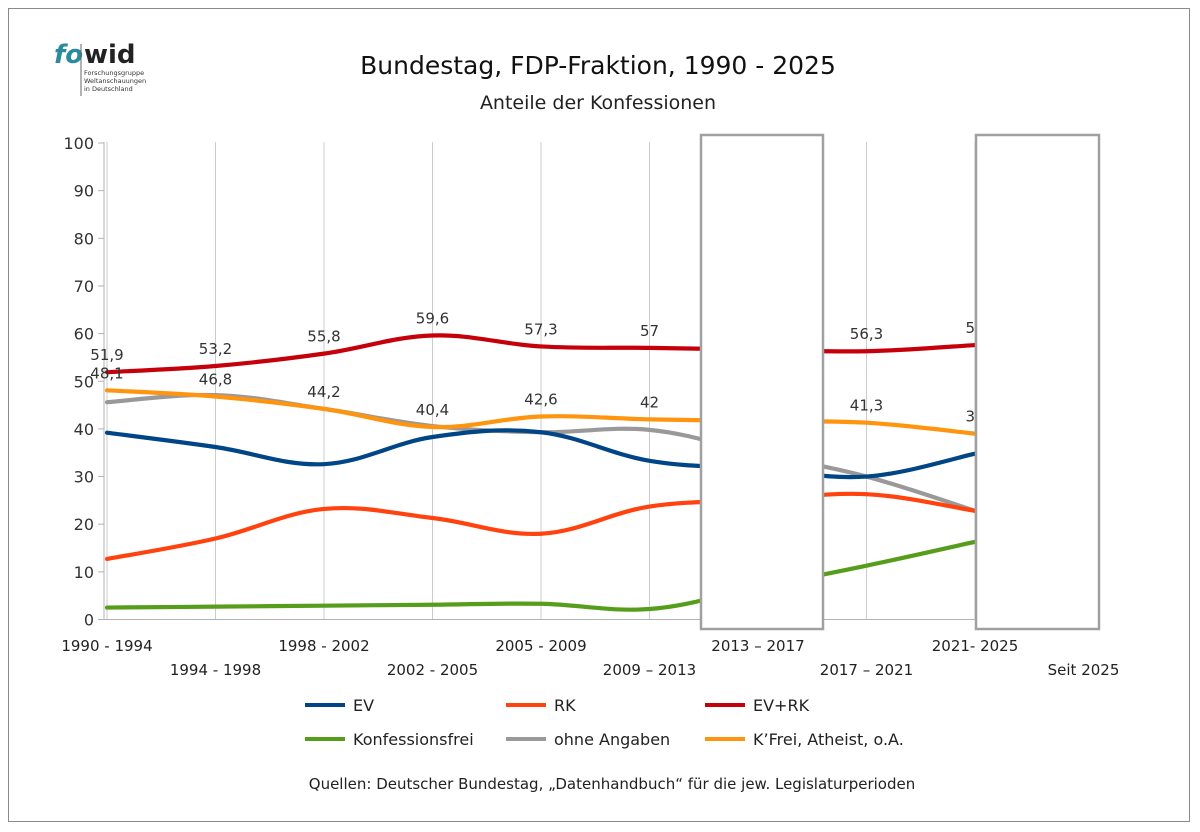 The height and width of the screenshot is (832, 1200). I want to click on x-category-label: 2013 – 2017, so click(757, 646).